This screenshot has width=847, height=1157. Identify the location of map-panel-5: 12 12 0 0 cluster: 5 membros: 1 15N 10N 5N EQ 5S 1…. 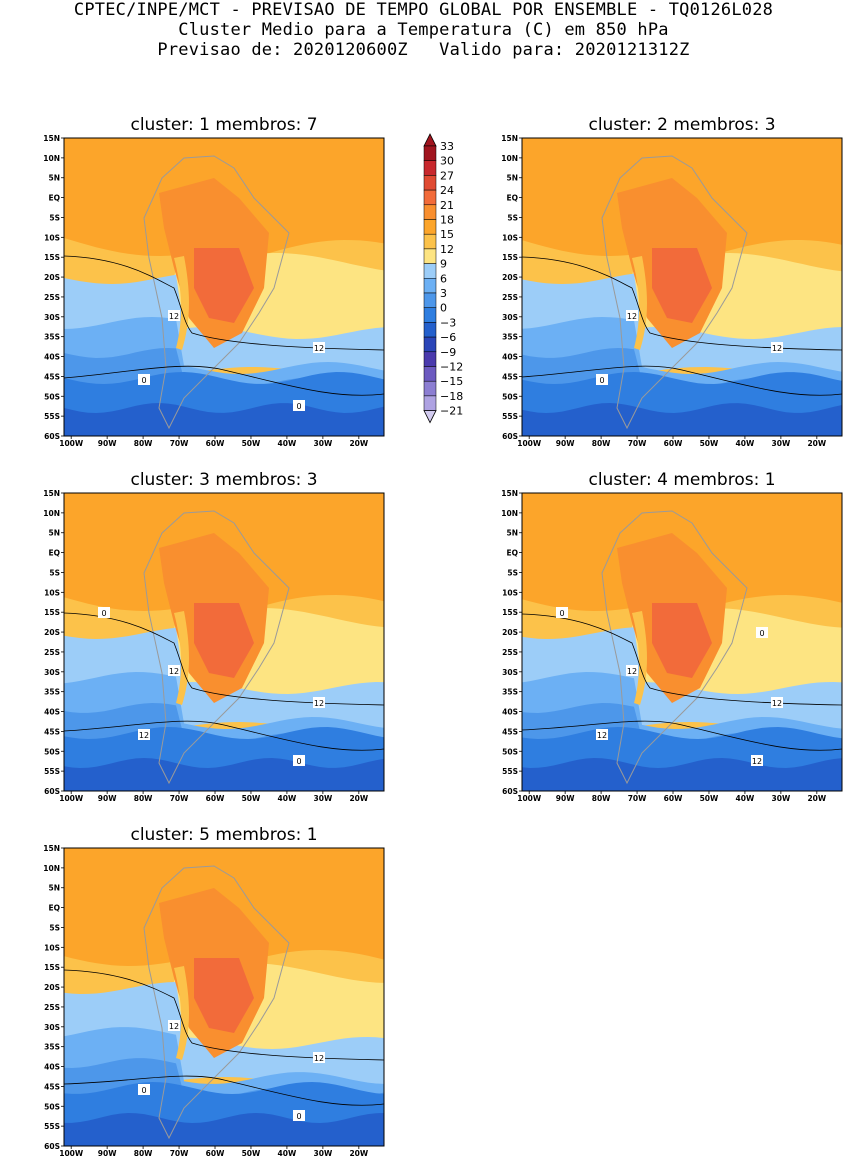
(214, 991).